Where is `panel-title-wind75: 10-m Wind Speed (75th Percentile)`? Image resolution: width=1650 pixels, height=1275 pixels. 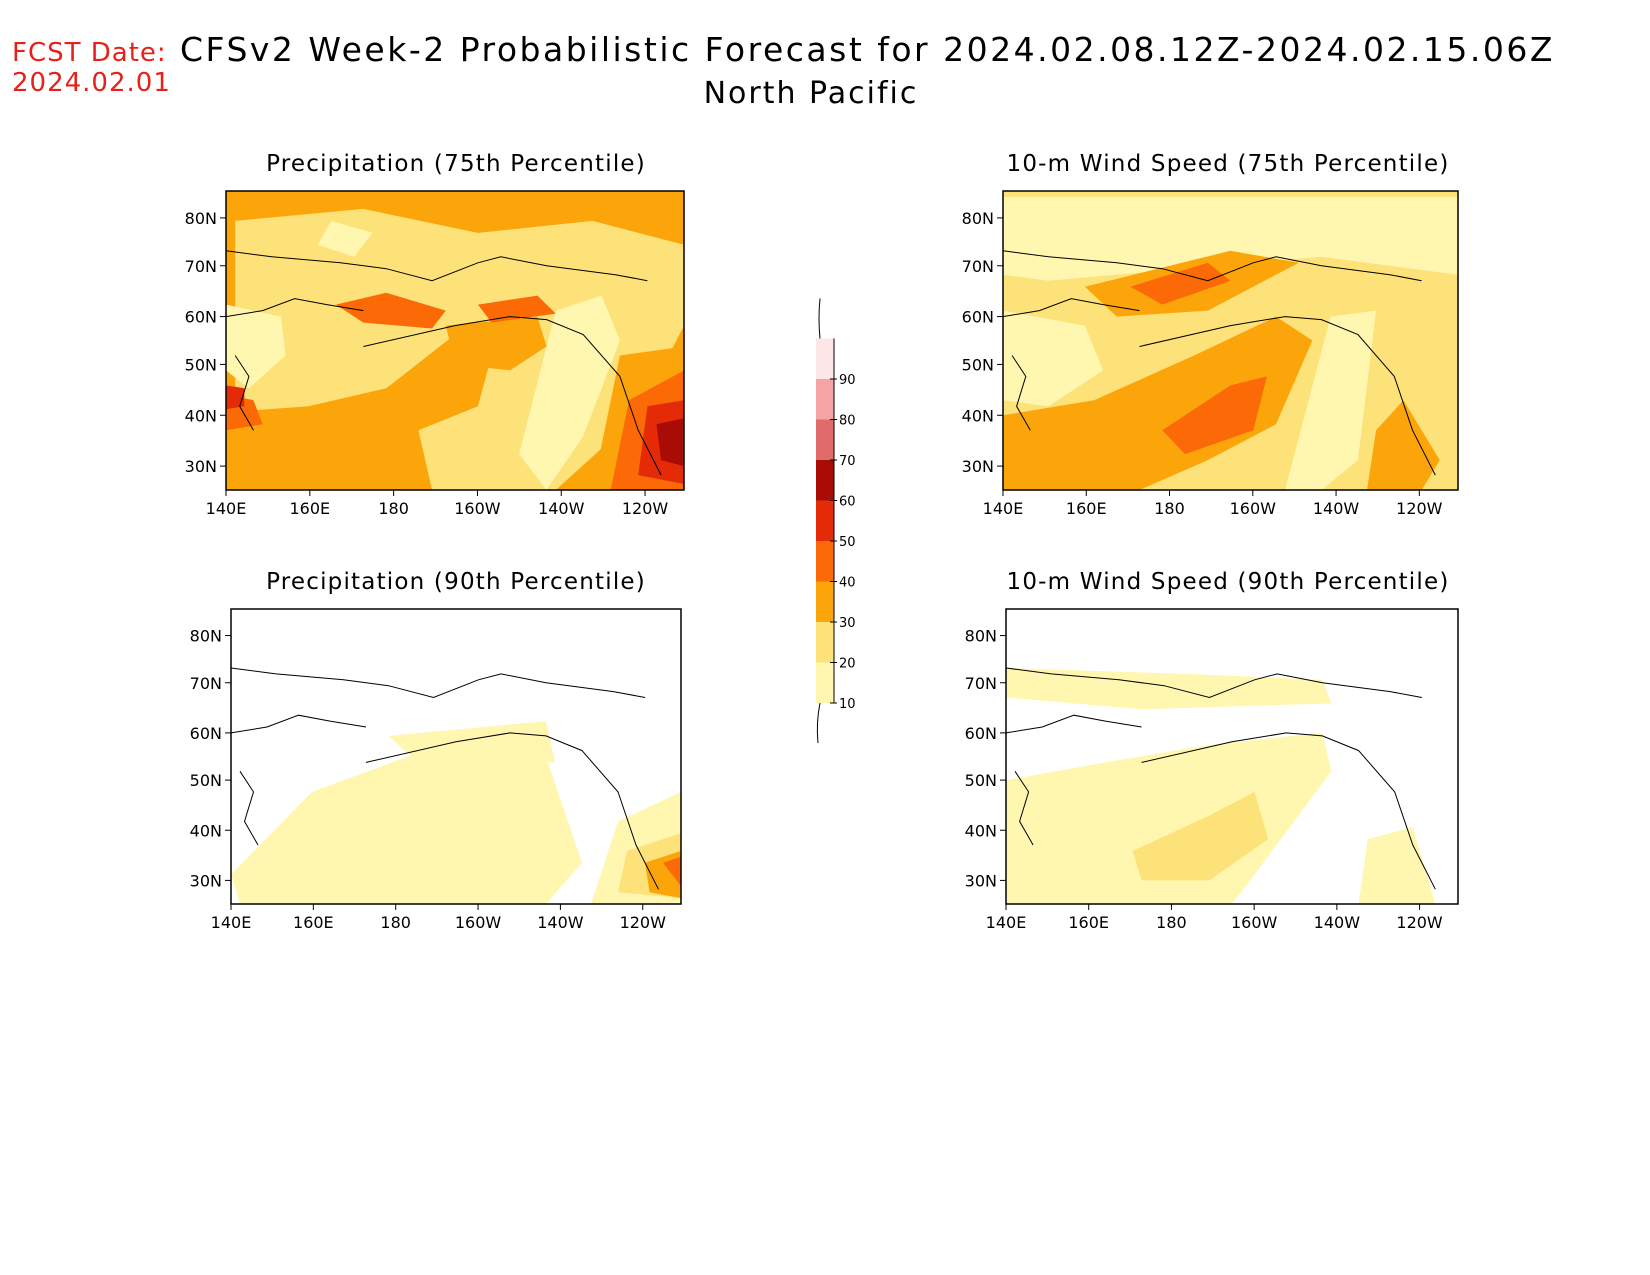 panel-title-wind75: 10-m Wind Speed (75th Percentile) is located at coordinates (1228, 164).